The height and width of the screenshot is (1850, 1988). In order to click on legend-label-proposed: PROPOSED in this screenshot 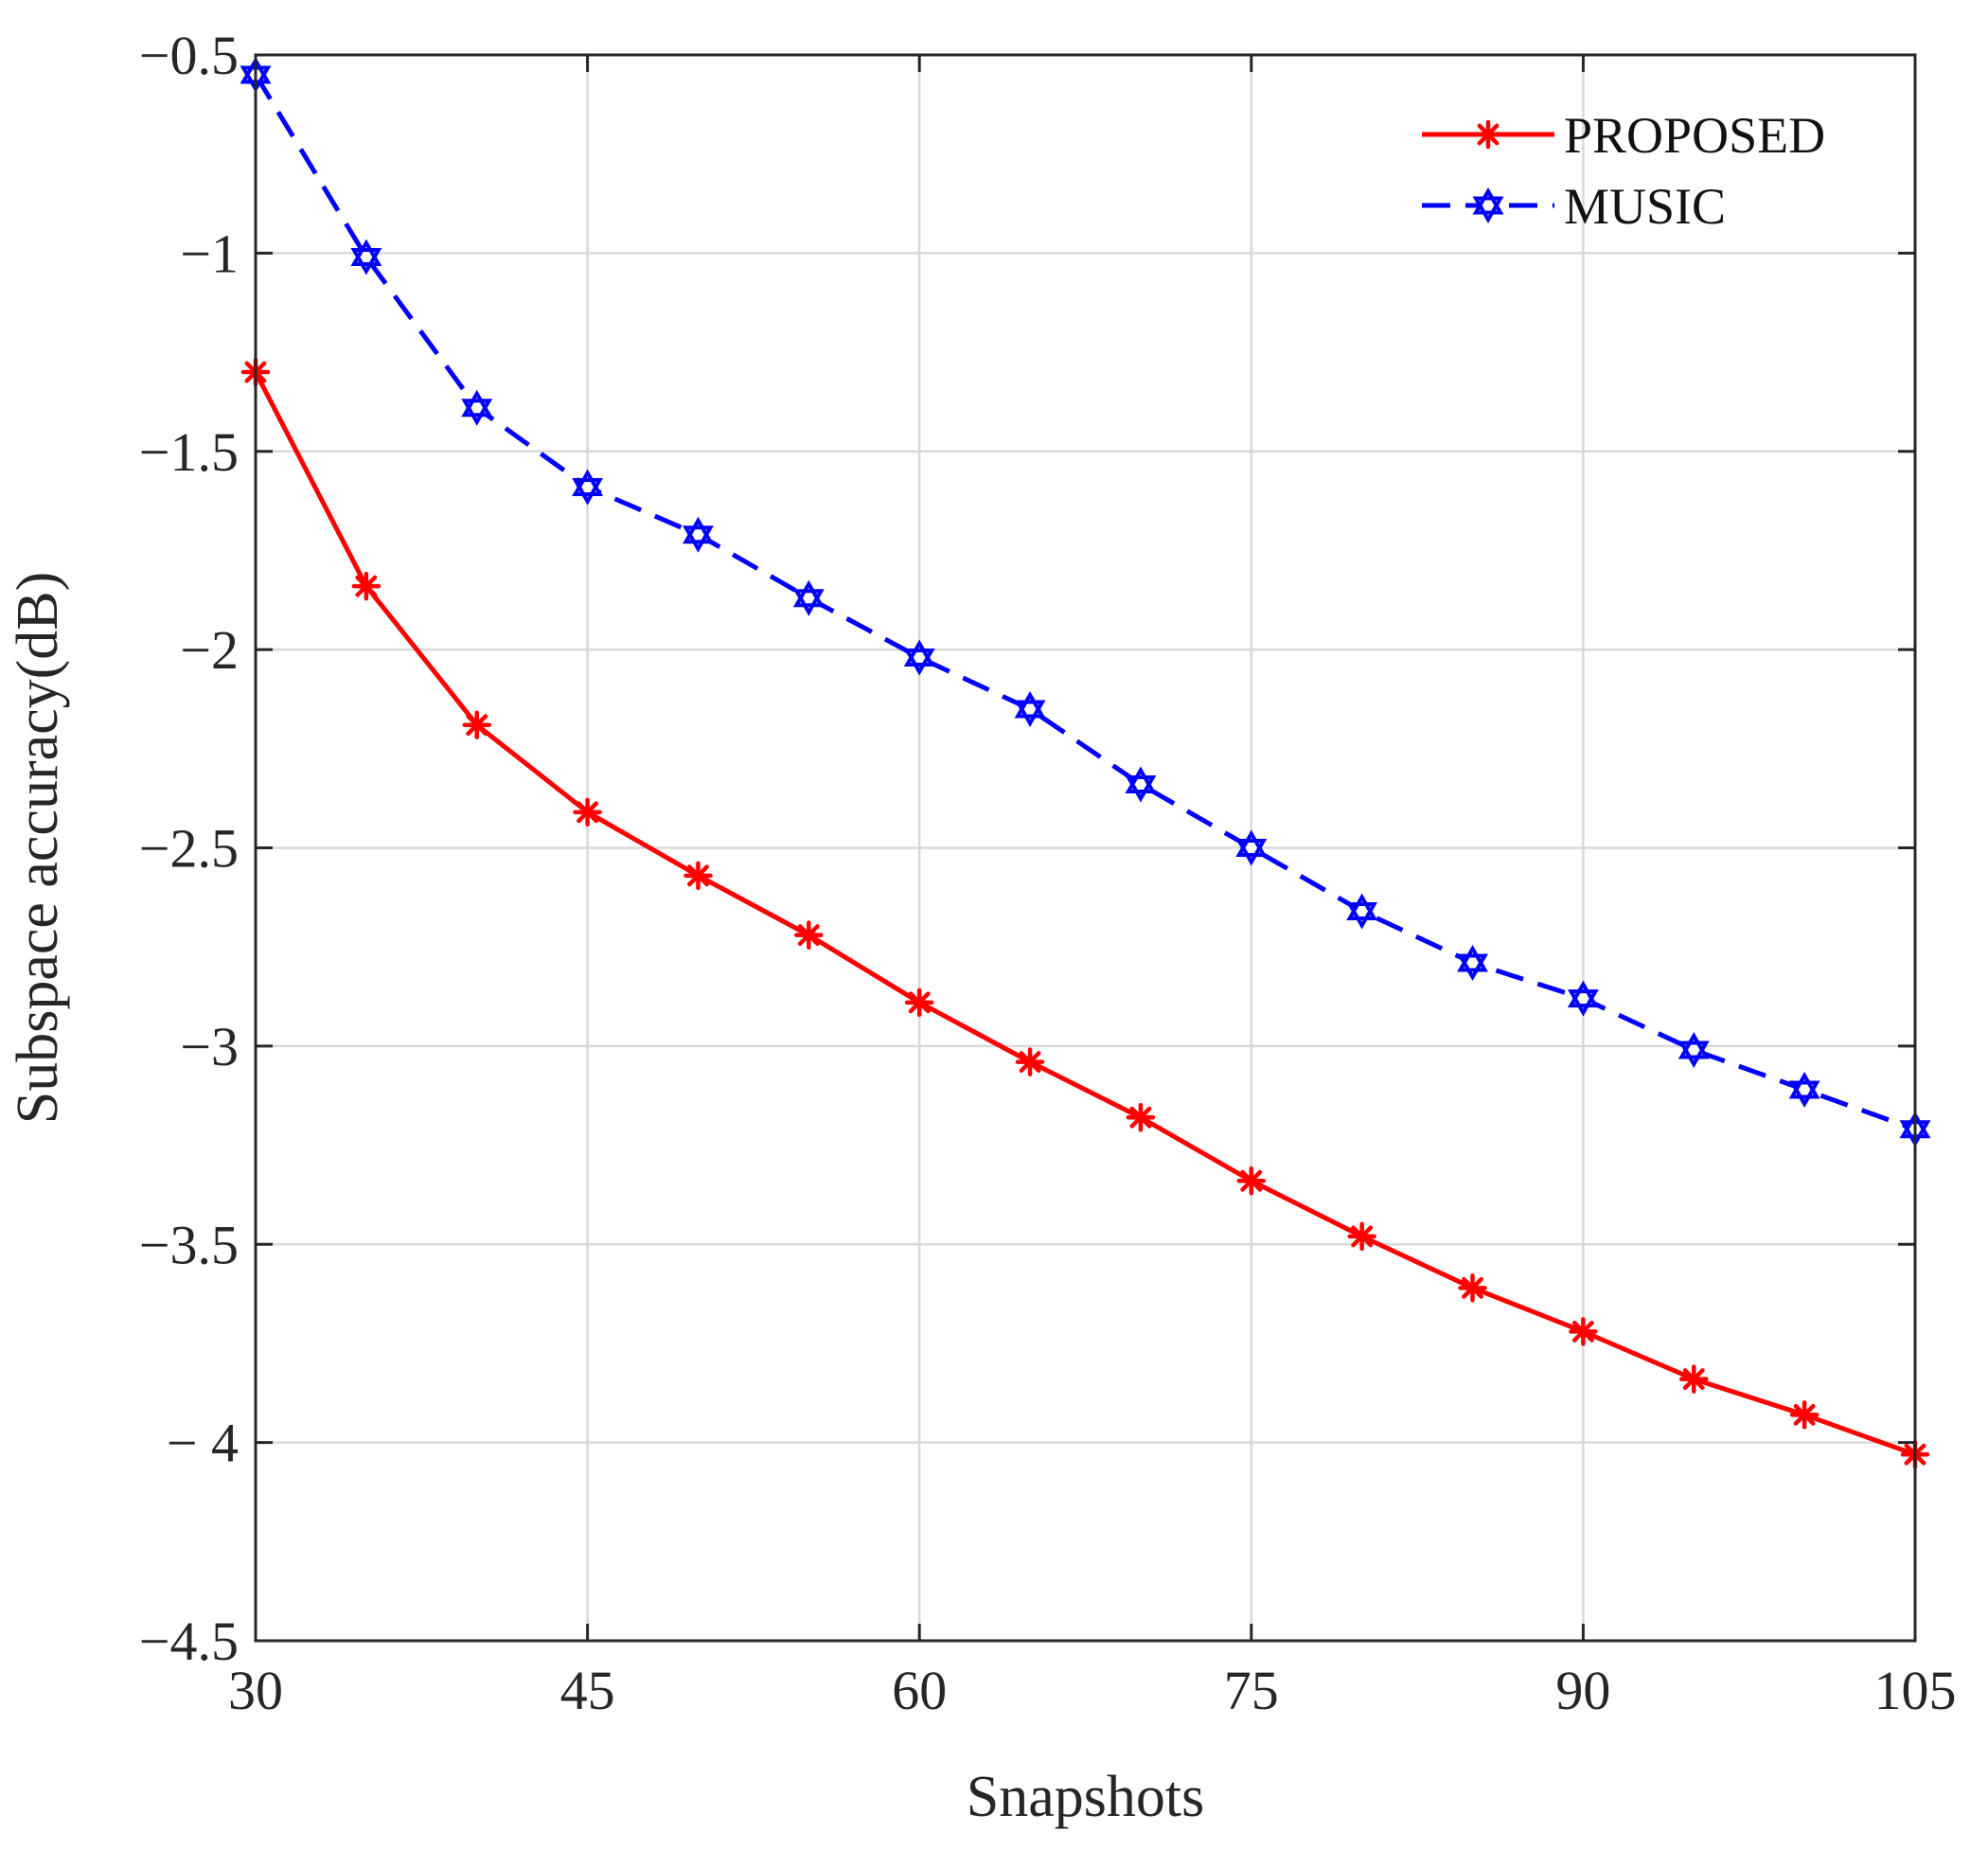, I will do `click(1694, 135)`.